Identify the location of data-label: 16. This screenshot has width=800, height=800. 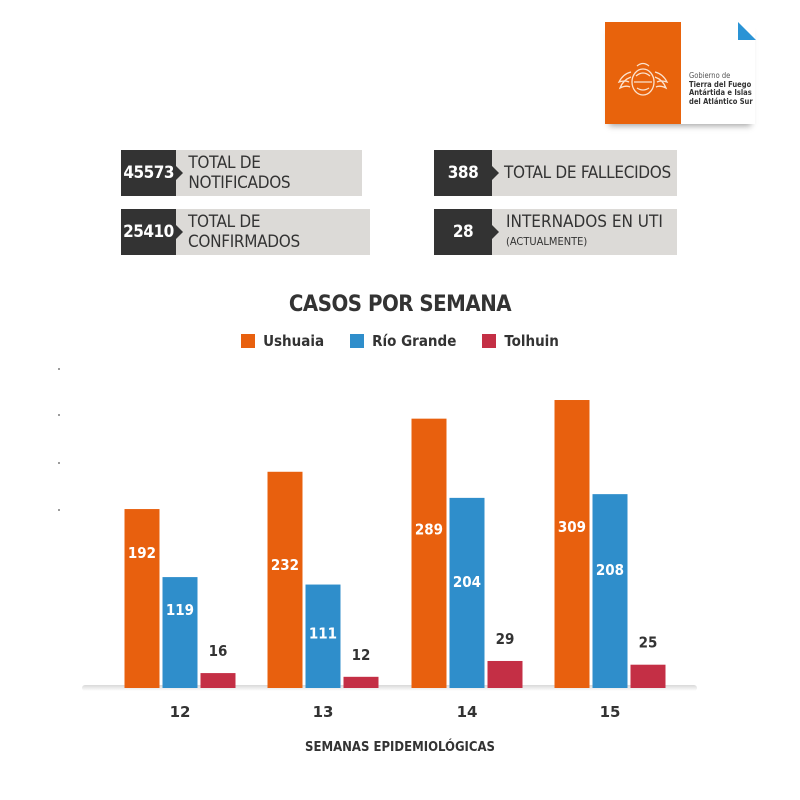
(218, 651).